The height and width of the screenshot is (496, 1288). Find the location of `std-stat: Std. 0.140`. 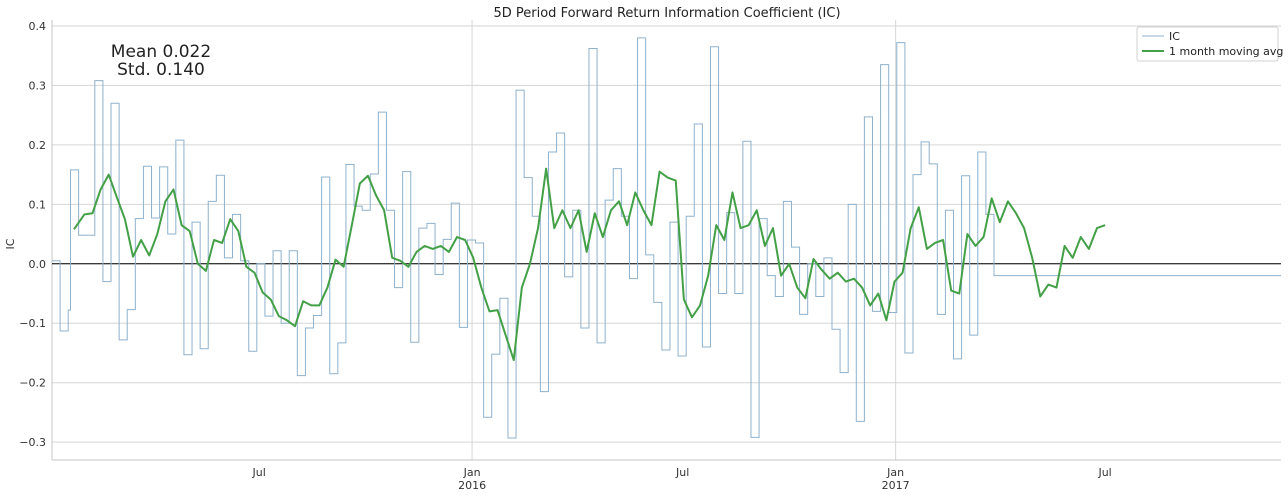

std-stat: Std. 0.140 is located at coordinates (161, 70).